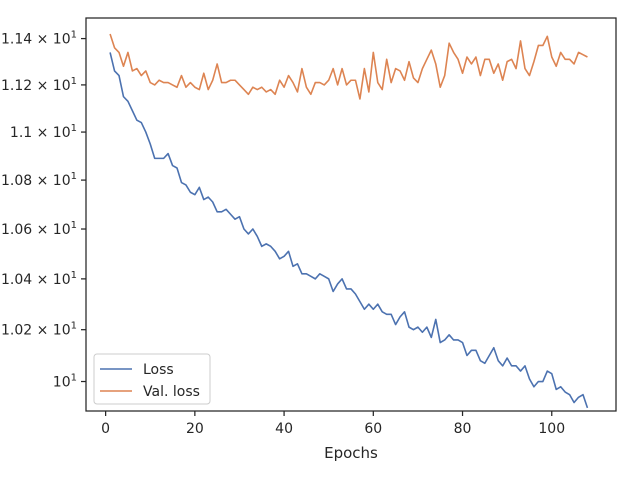 The height and width of the screenshot is (480, 640). What do you see at coordinates (551, 429) in the screenshot?
I see `x-tick-label: 100` at bounding box center [551, 429].